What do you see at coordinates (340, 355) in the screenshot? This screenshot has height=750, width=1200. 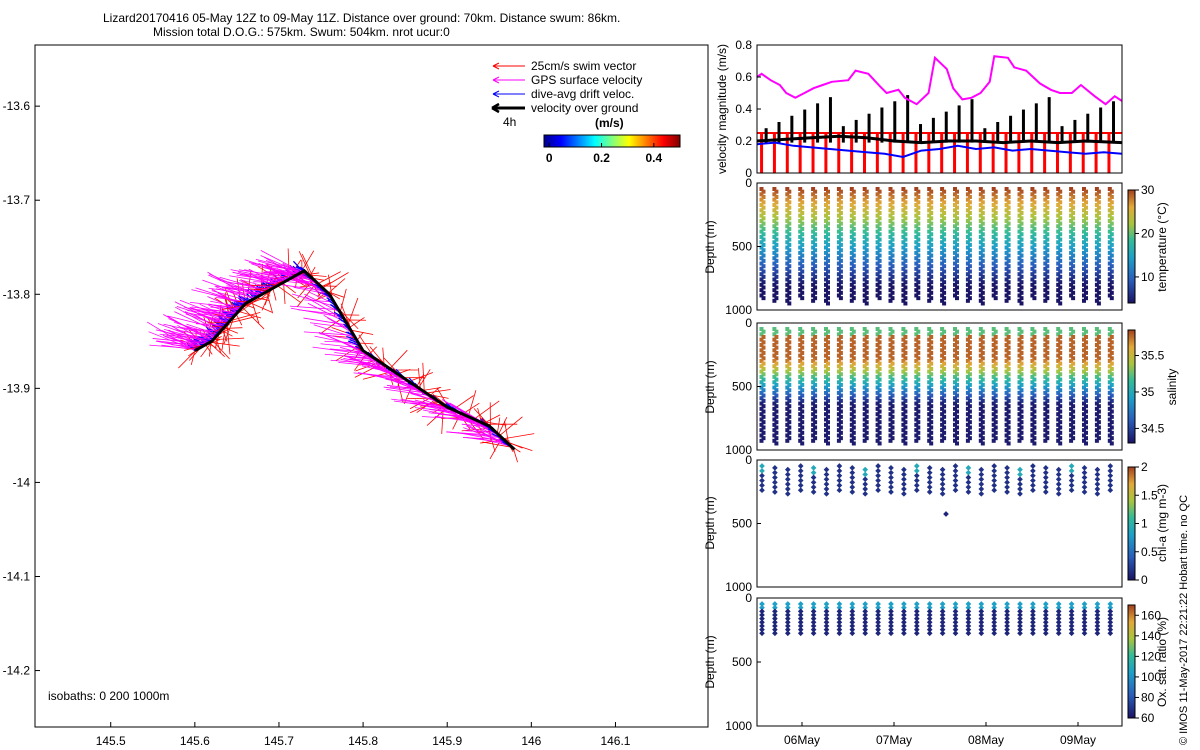 I see `map-vector-field` at bounding box center [340, 355].